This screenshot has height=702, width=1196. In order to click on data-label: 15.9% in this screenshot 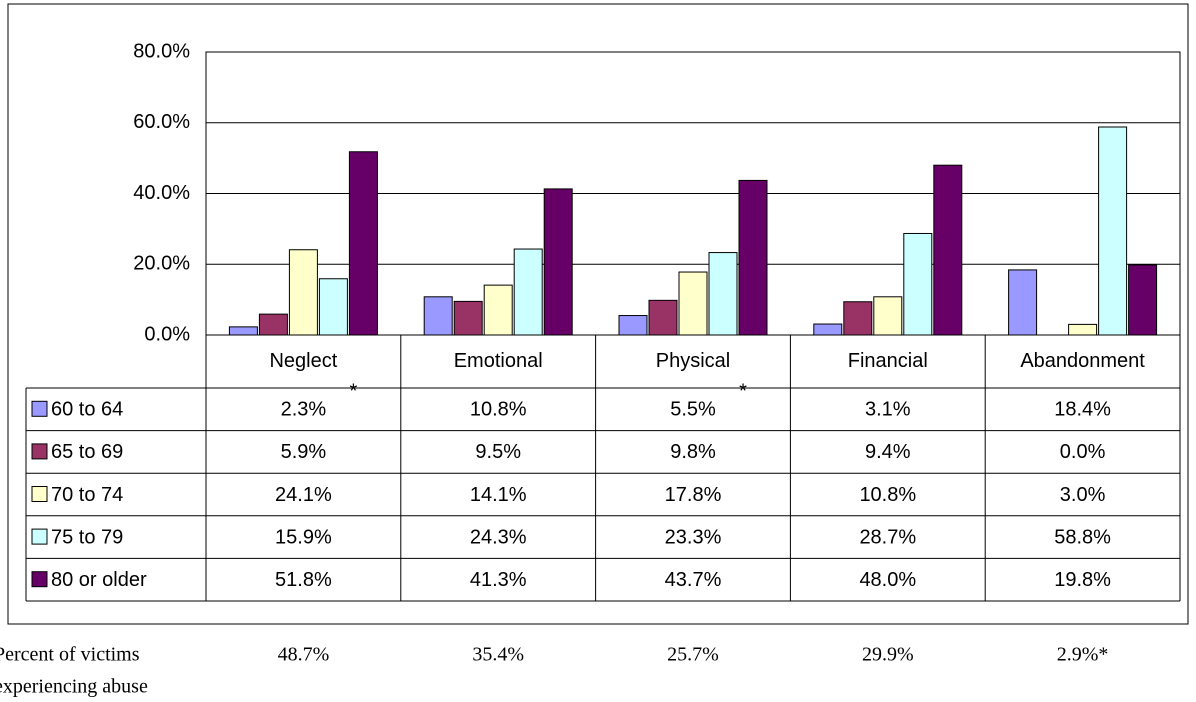, I will do `click(303, 537)`.